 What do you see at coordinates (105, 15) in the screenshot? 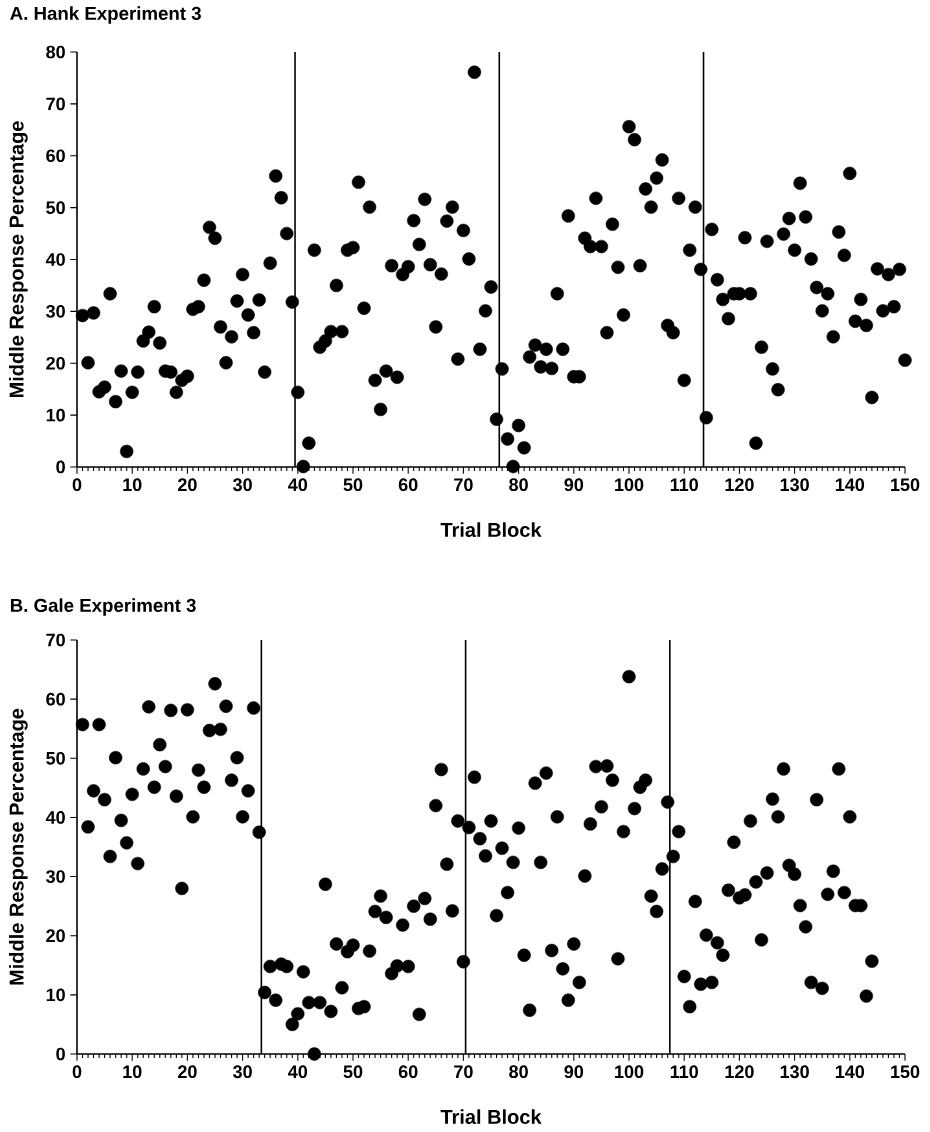
I see `chart-title: A. Hank Experiment 3` at bounding box center [105, 15].